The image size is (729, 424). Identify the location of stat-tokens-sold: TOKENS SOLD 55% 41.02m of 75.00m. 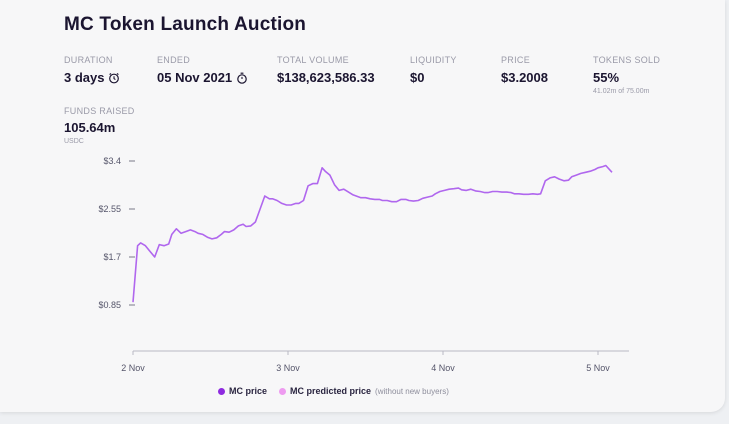
(626, 75).